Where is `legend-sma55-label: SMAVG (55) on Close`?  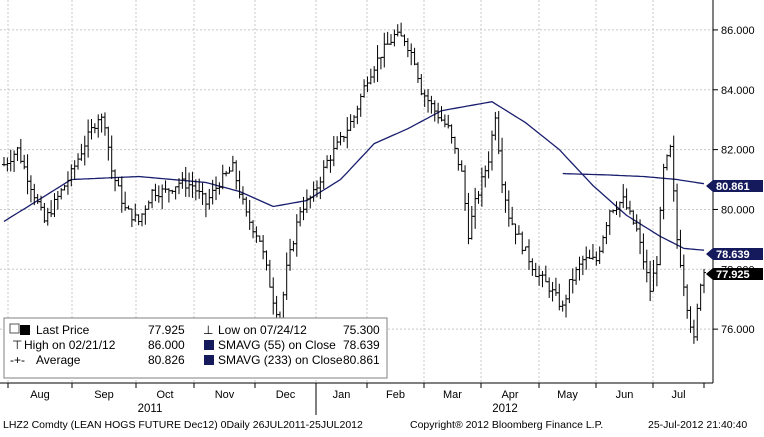
legend-sma55-label: SMAVG (55) on Close is located at coordinates (277, 345).